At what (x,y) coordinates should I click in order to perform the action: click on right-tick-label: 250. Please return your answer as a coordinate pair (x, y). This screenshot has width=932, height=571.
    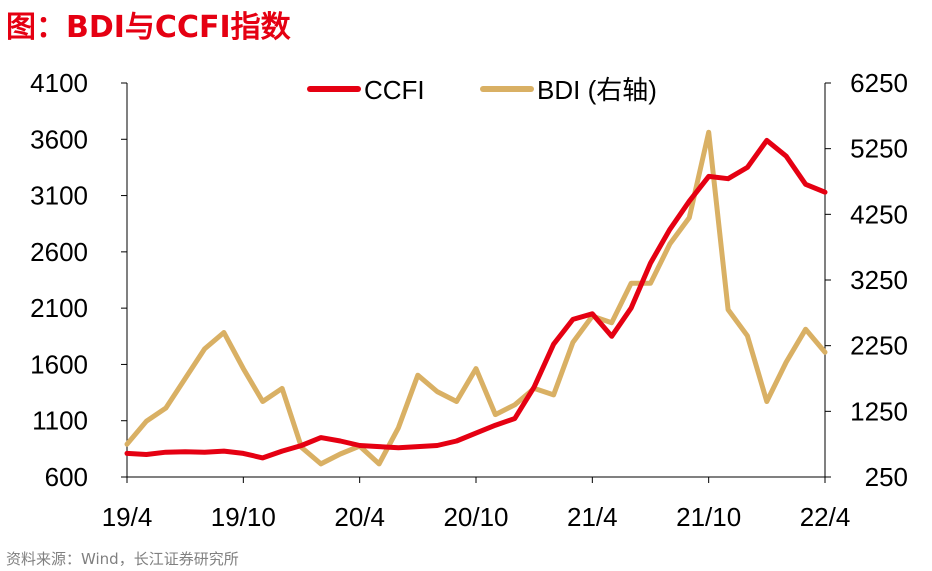
    Looking at the image, I should click on (886, 477).